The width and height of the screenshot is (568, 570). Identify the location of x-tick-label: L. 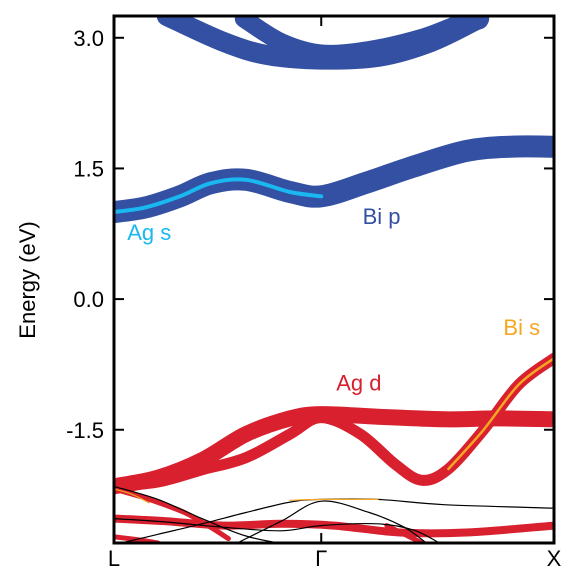
(114, 558).